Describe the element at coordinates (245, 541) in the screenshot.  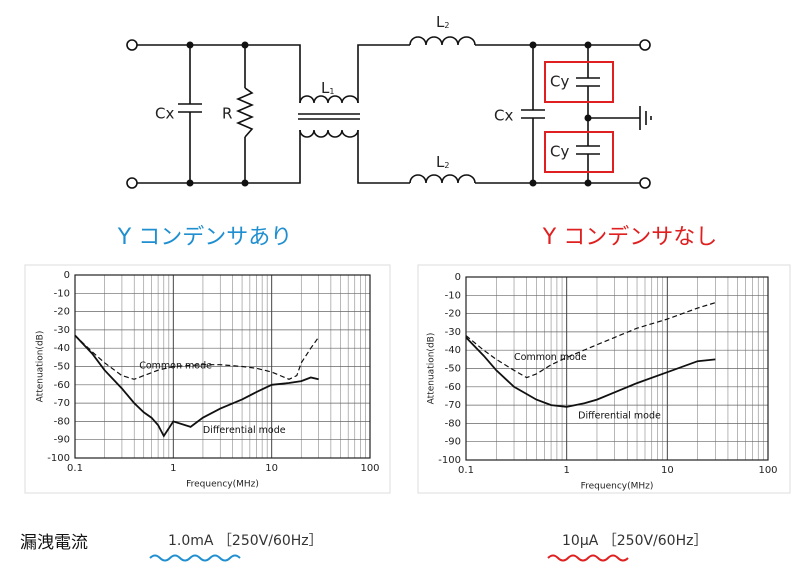
I see `leakage-value: 1.0mA ［250V/60Hz］` at that location.